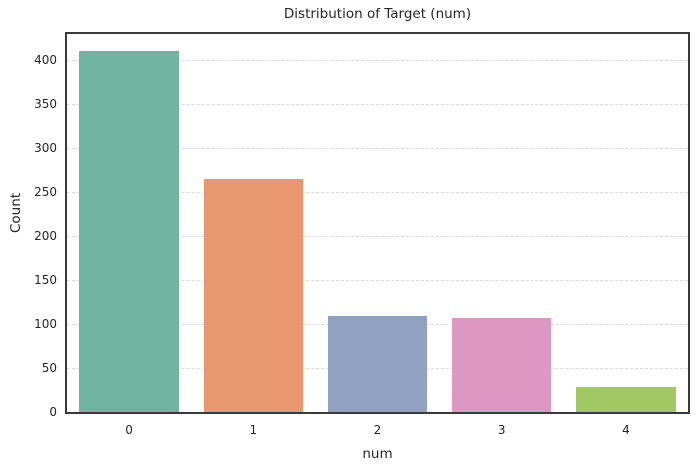  What do you see at coordinates (377, 237) in the screenshot?
I see `grid-line-y200` at bounding box center [377, 237].